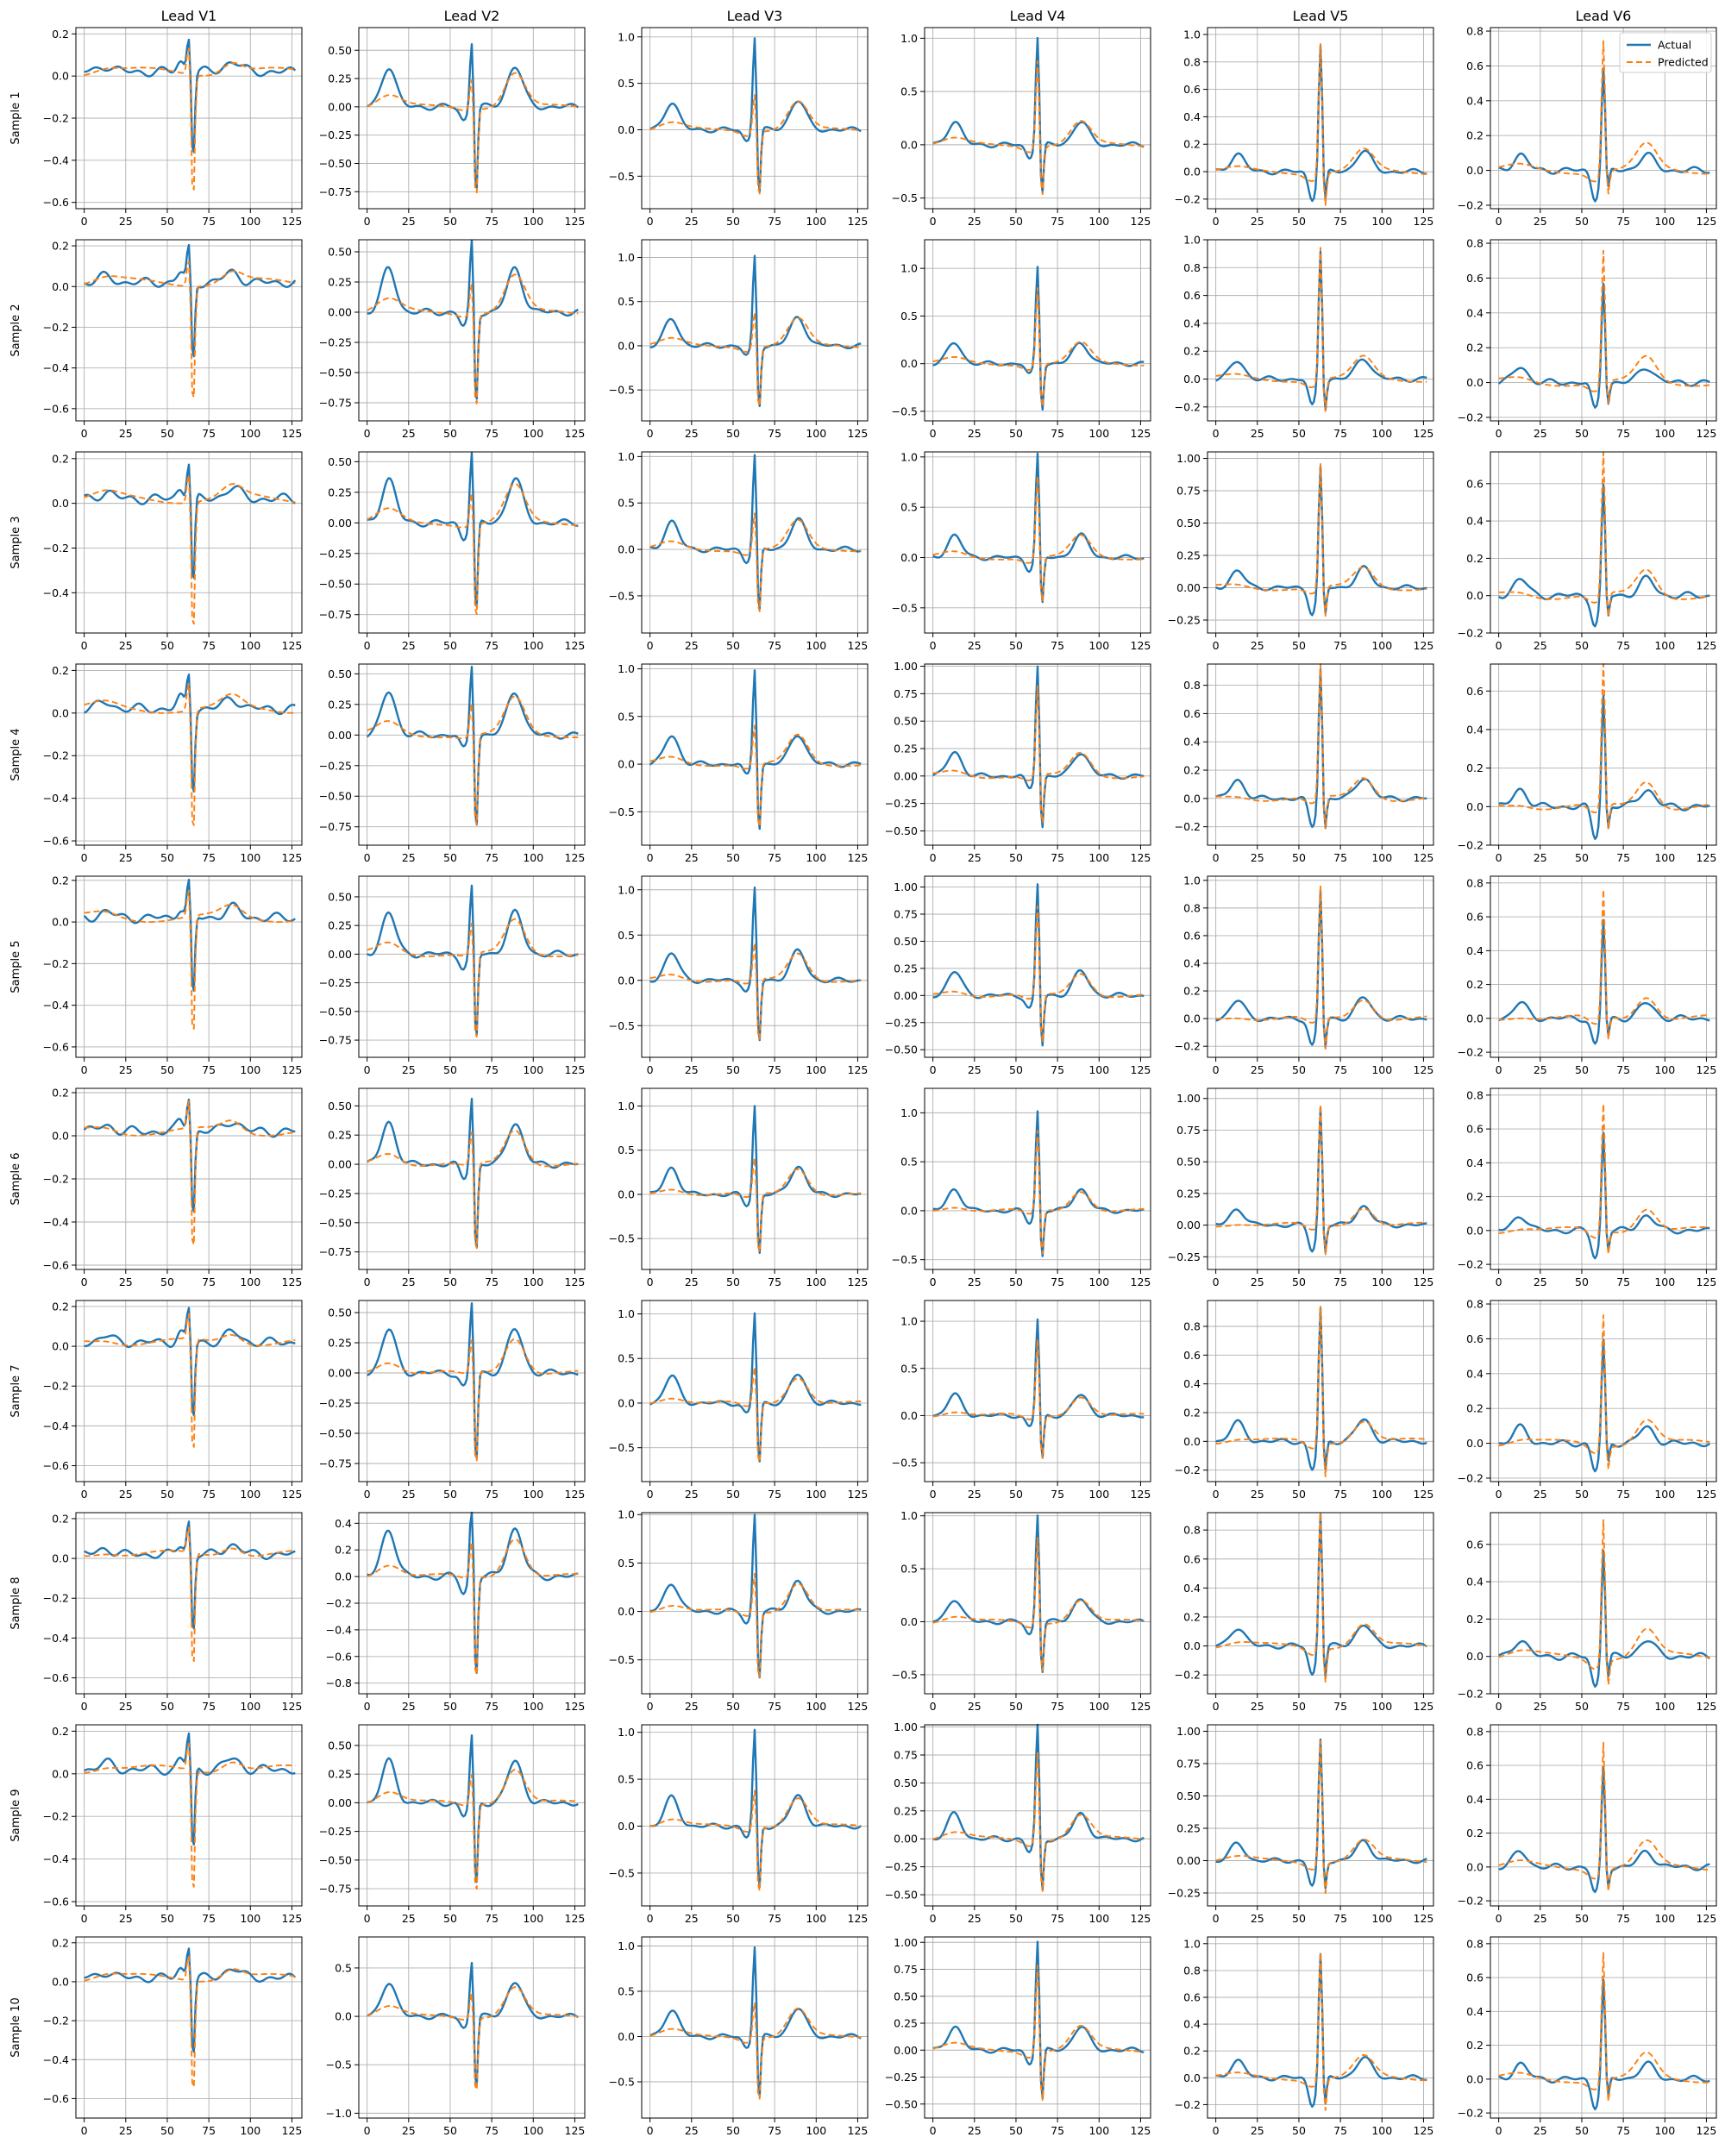 This screenshot has width=1725, height=2156. Describe the element at coordinates (16, 1815) in the screenshot. I see `row-label-sample-9: Sample 9` at that location.